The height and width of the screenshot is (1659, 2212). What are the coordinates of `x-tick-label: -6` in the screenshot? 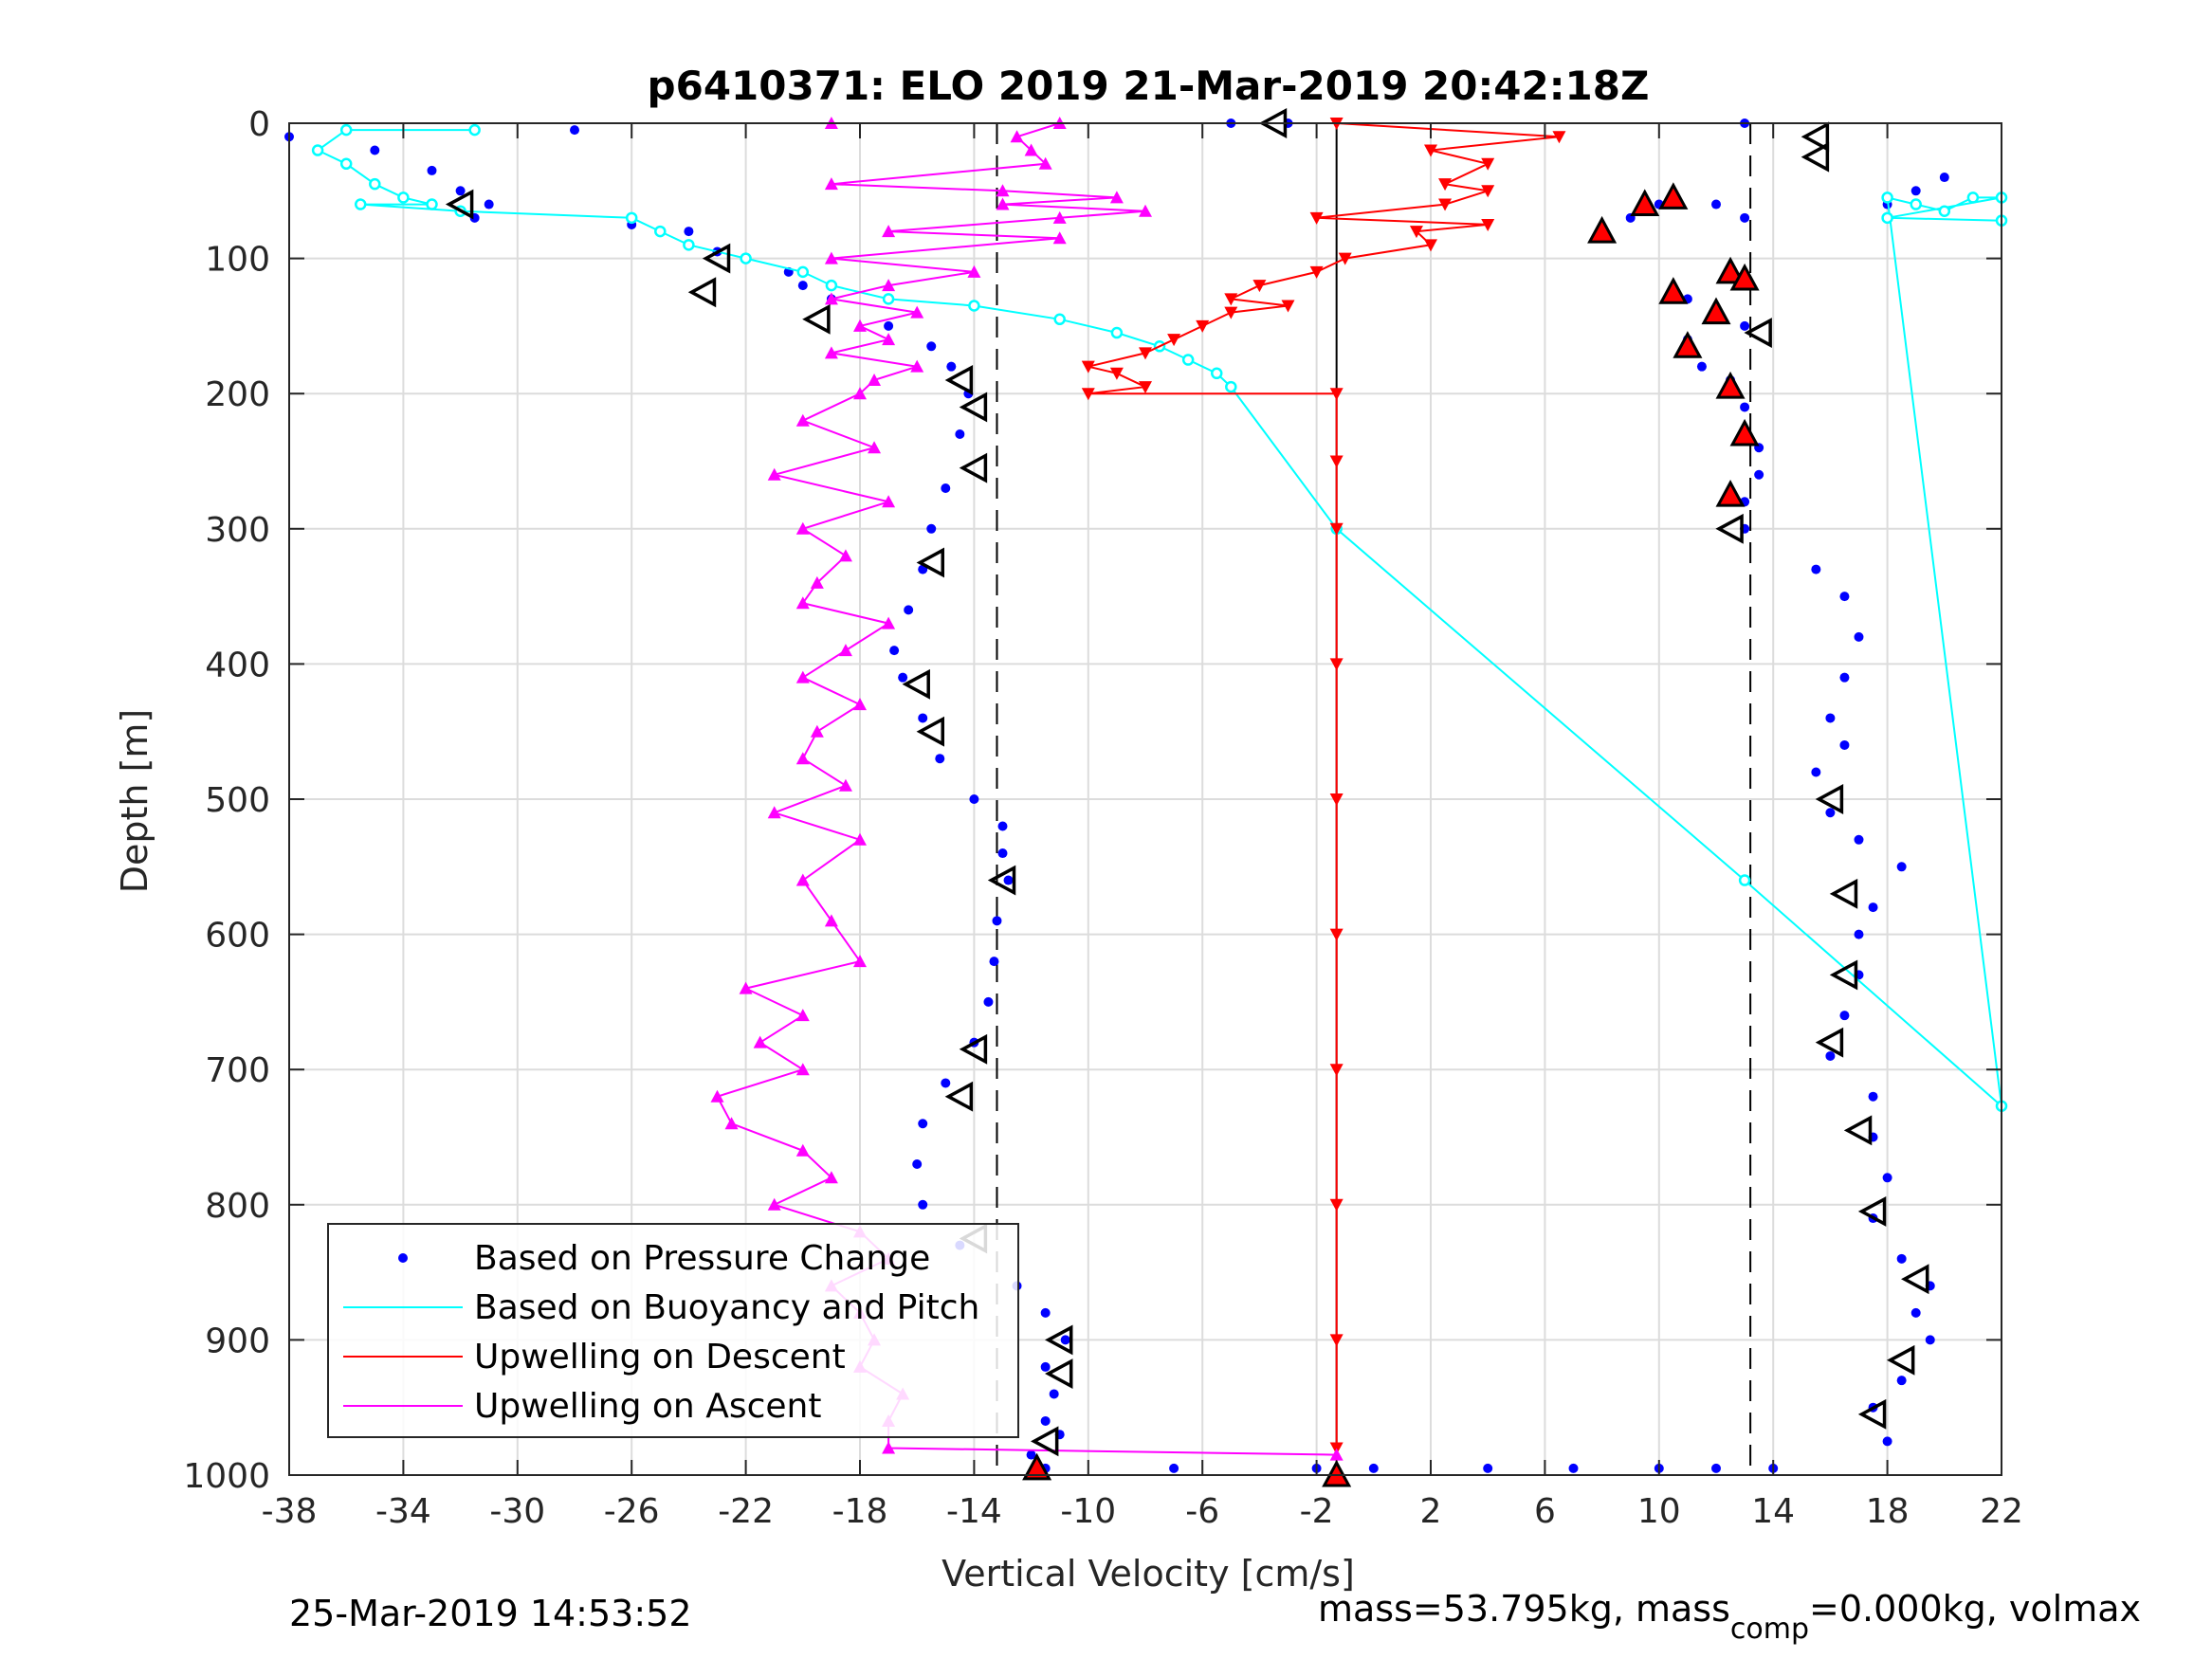 It's located at (1202, 1511).